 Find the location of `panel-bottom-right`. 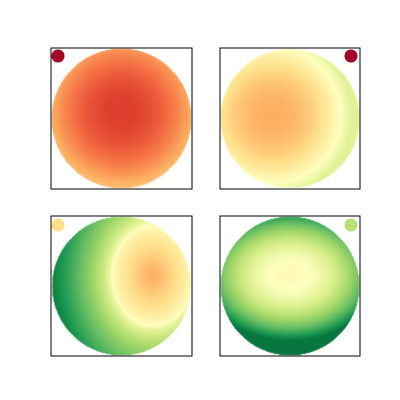

panel-bottom-right is located at coordinates (290, 286).